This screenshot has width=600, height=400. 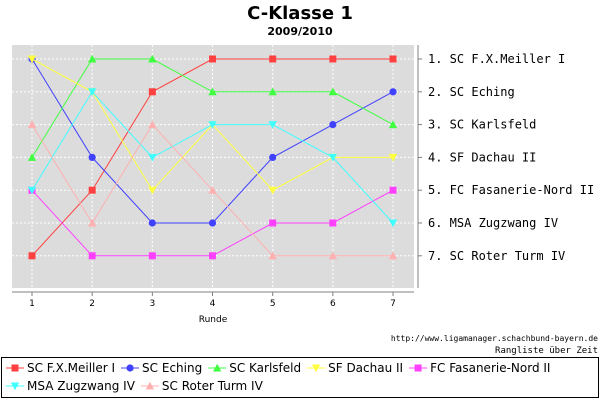 I want to click on legend-label: SC Karlsfeld, so click(x=265, y=368).